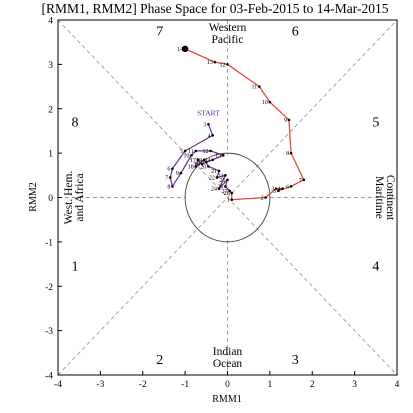 The height and width of the screenshot is (413, 413). What do you see at coordinates (212, 179) in the screenshot?
I see `point-day-label: 22` at bounding box center [212, 179].